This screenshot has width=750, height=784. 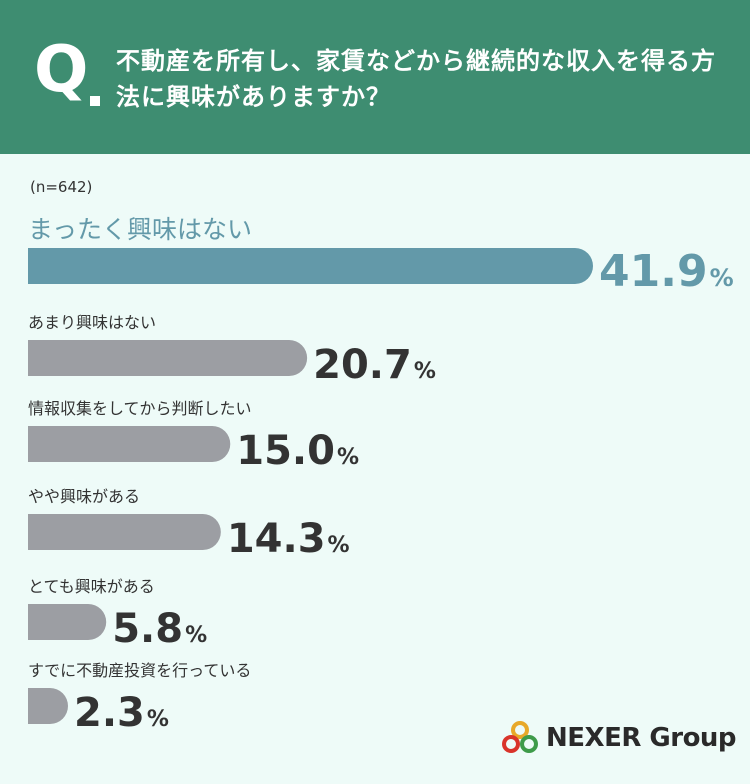 What do you see at coordinates (61, 70) in the screenshot?
I see `q-mark: Q` at bounding box center [61, 70].